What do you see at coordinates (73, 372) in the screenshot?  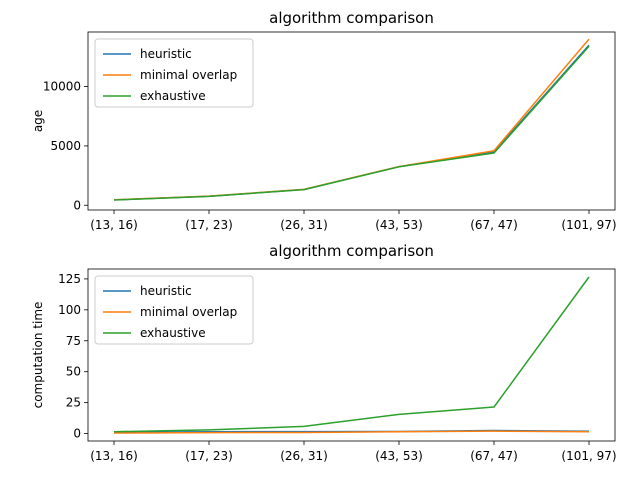 I see `y-tick-label: 50` at bounding box center [73, 372].